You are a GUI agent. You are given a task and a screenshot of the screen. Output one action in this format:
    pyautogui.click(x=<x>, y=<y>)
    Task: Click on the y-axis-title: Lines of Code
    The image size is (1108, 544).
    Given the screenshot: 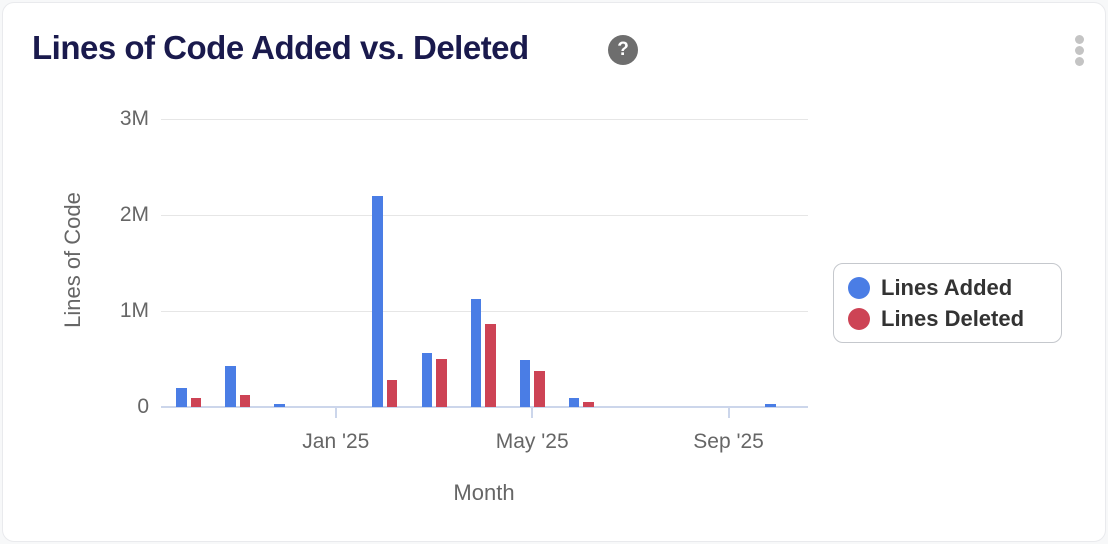 What is the action you would take?
    pyautogui.click(x=72, y=260)
    